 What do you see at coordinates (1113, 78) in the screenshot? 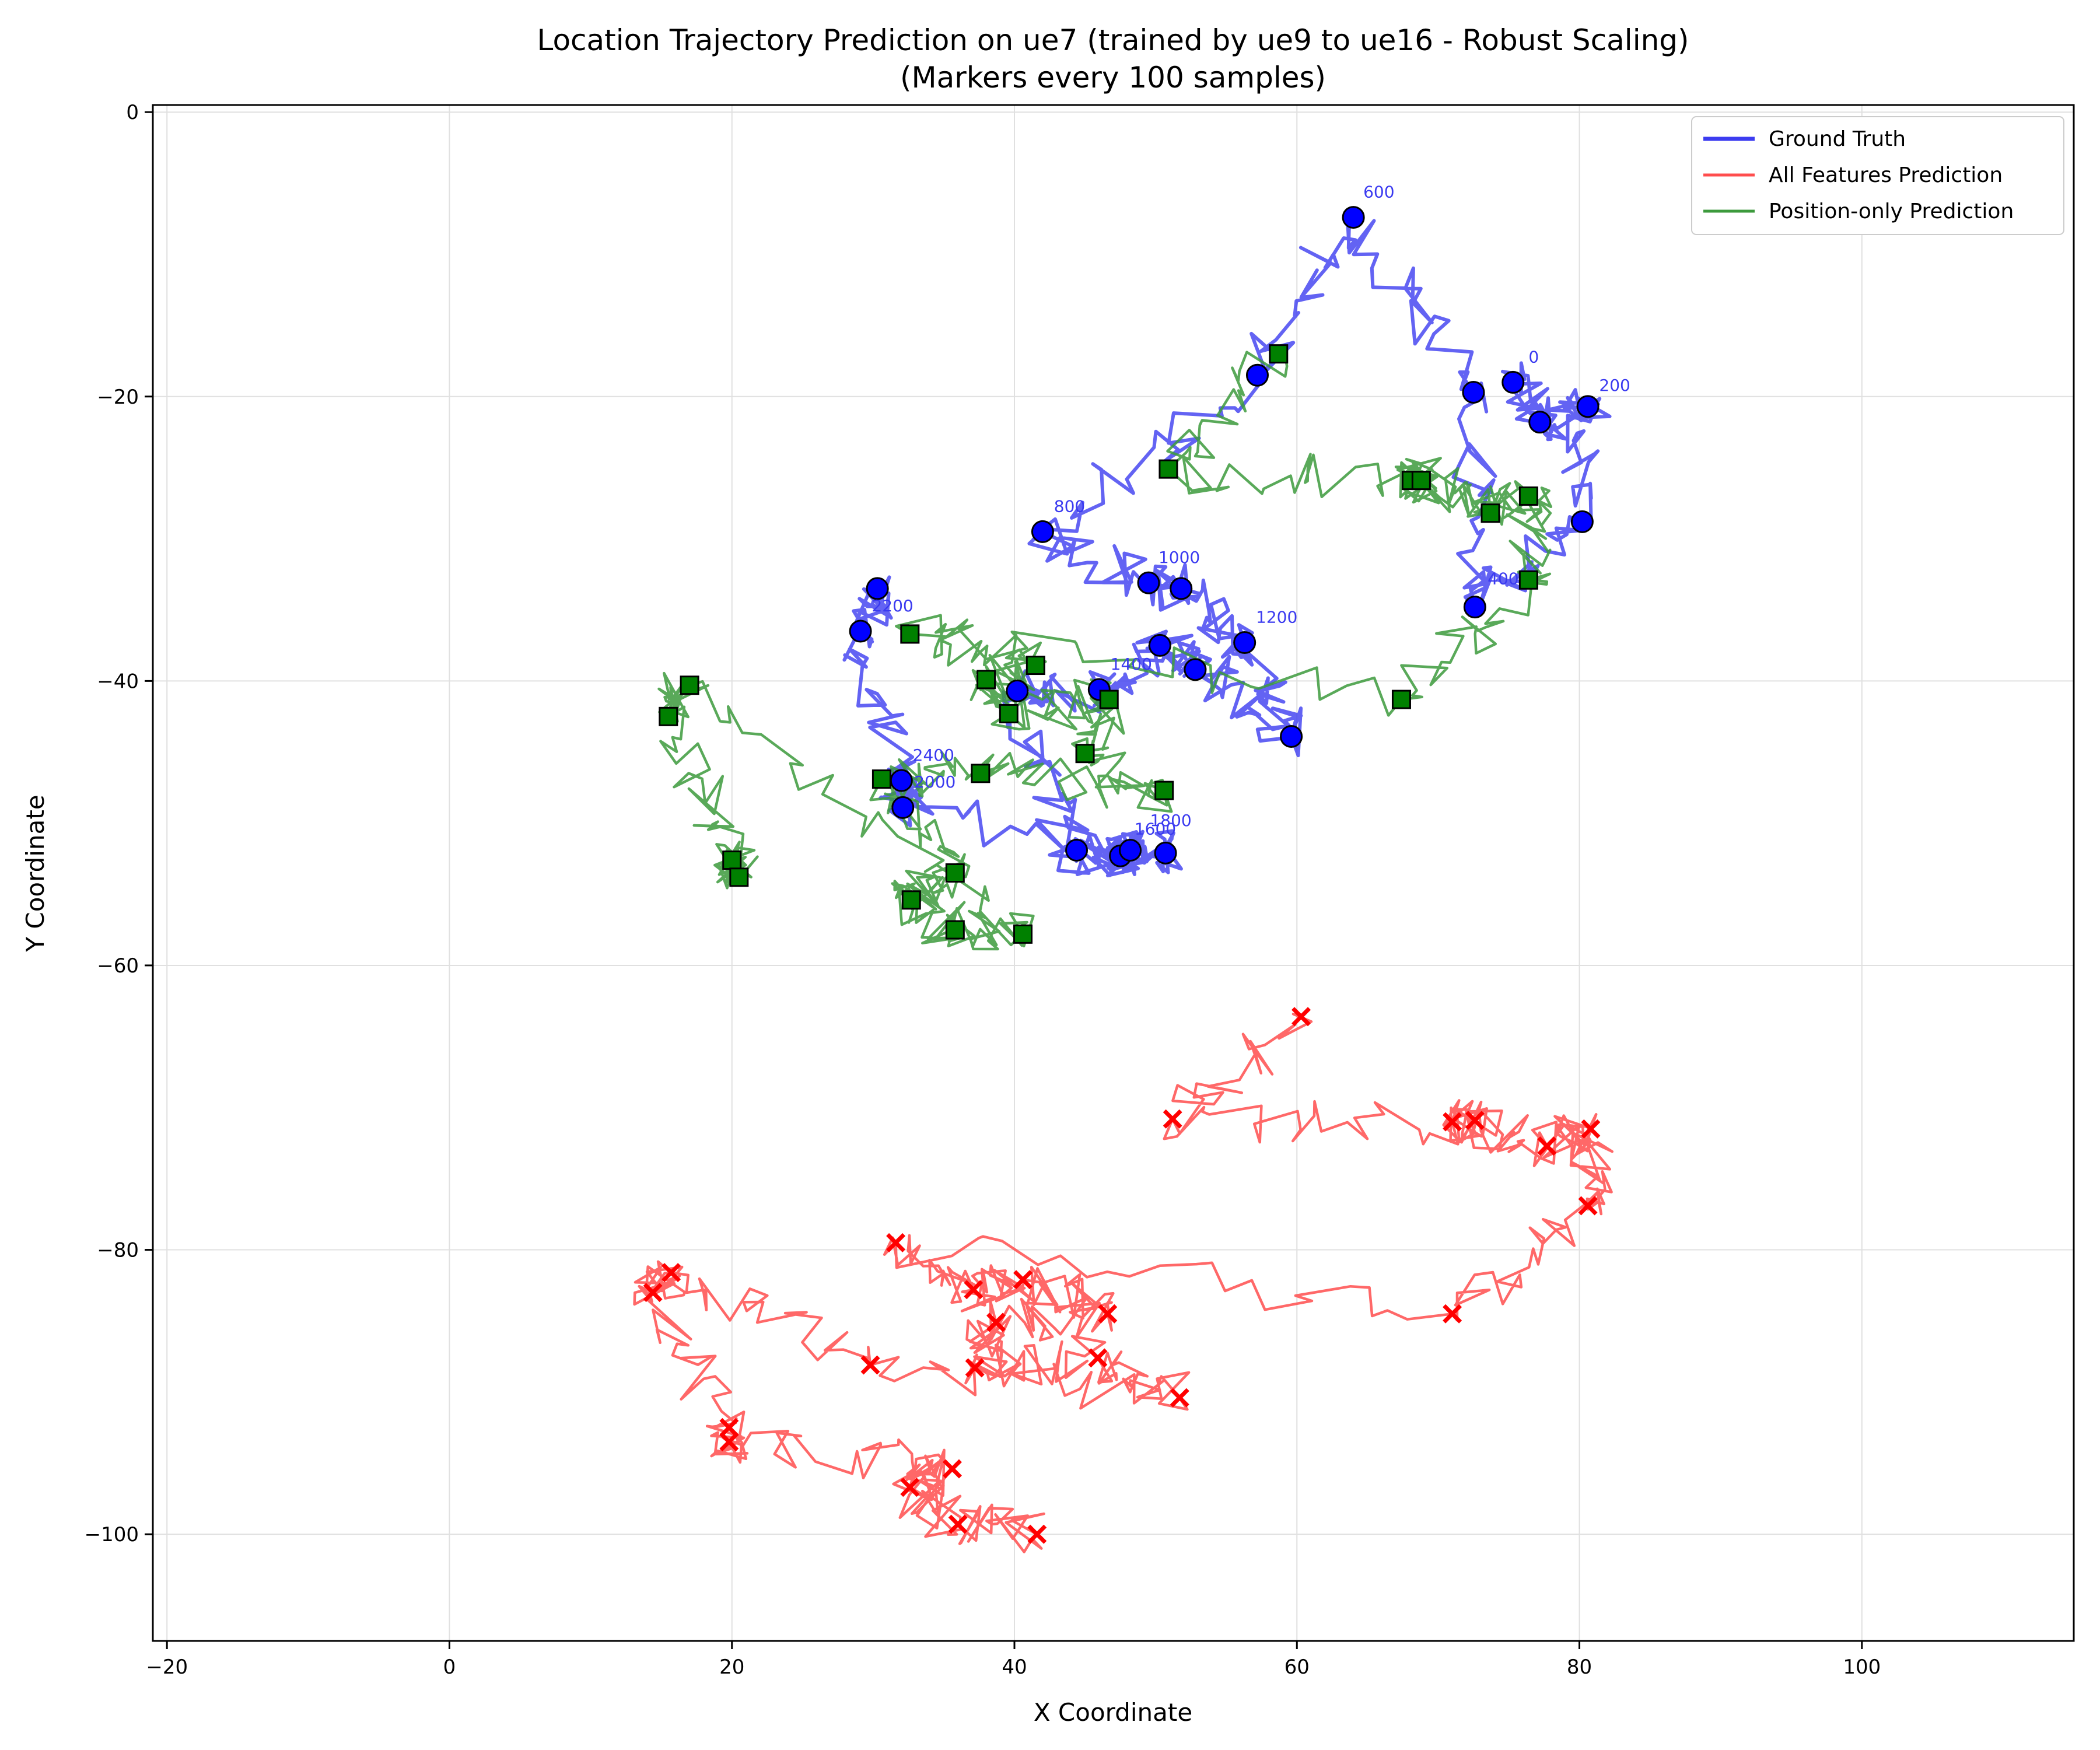
I see `chart-subtitle: (Markers every 100 samples)` at bounding box center [1113, 78].